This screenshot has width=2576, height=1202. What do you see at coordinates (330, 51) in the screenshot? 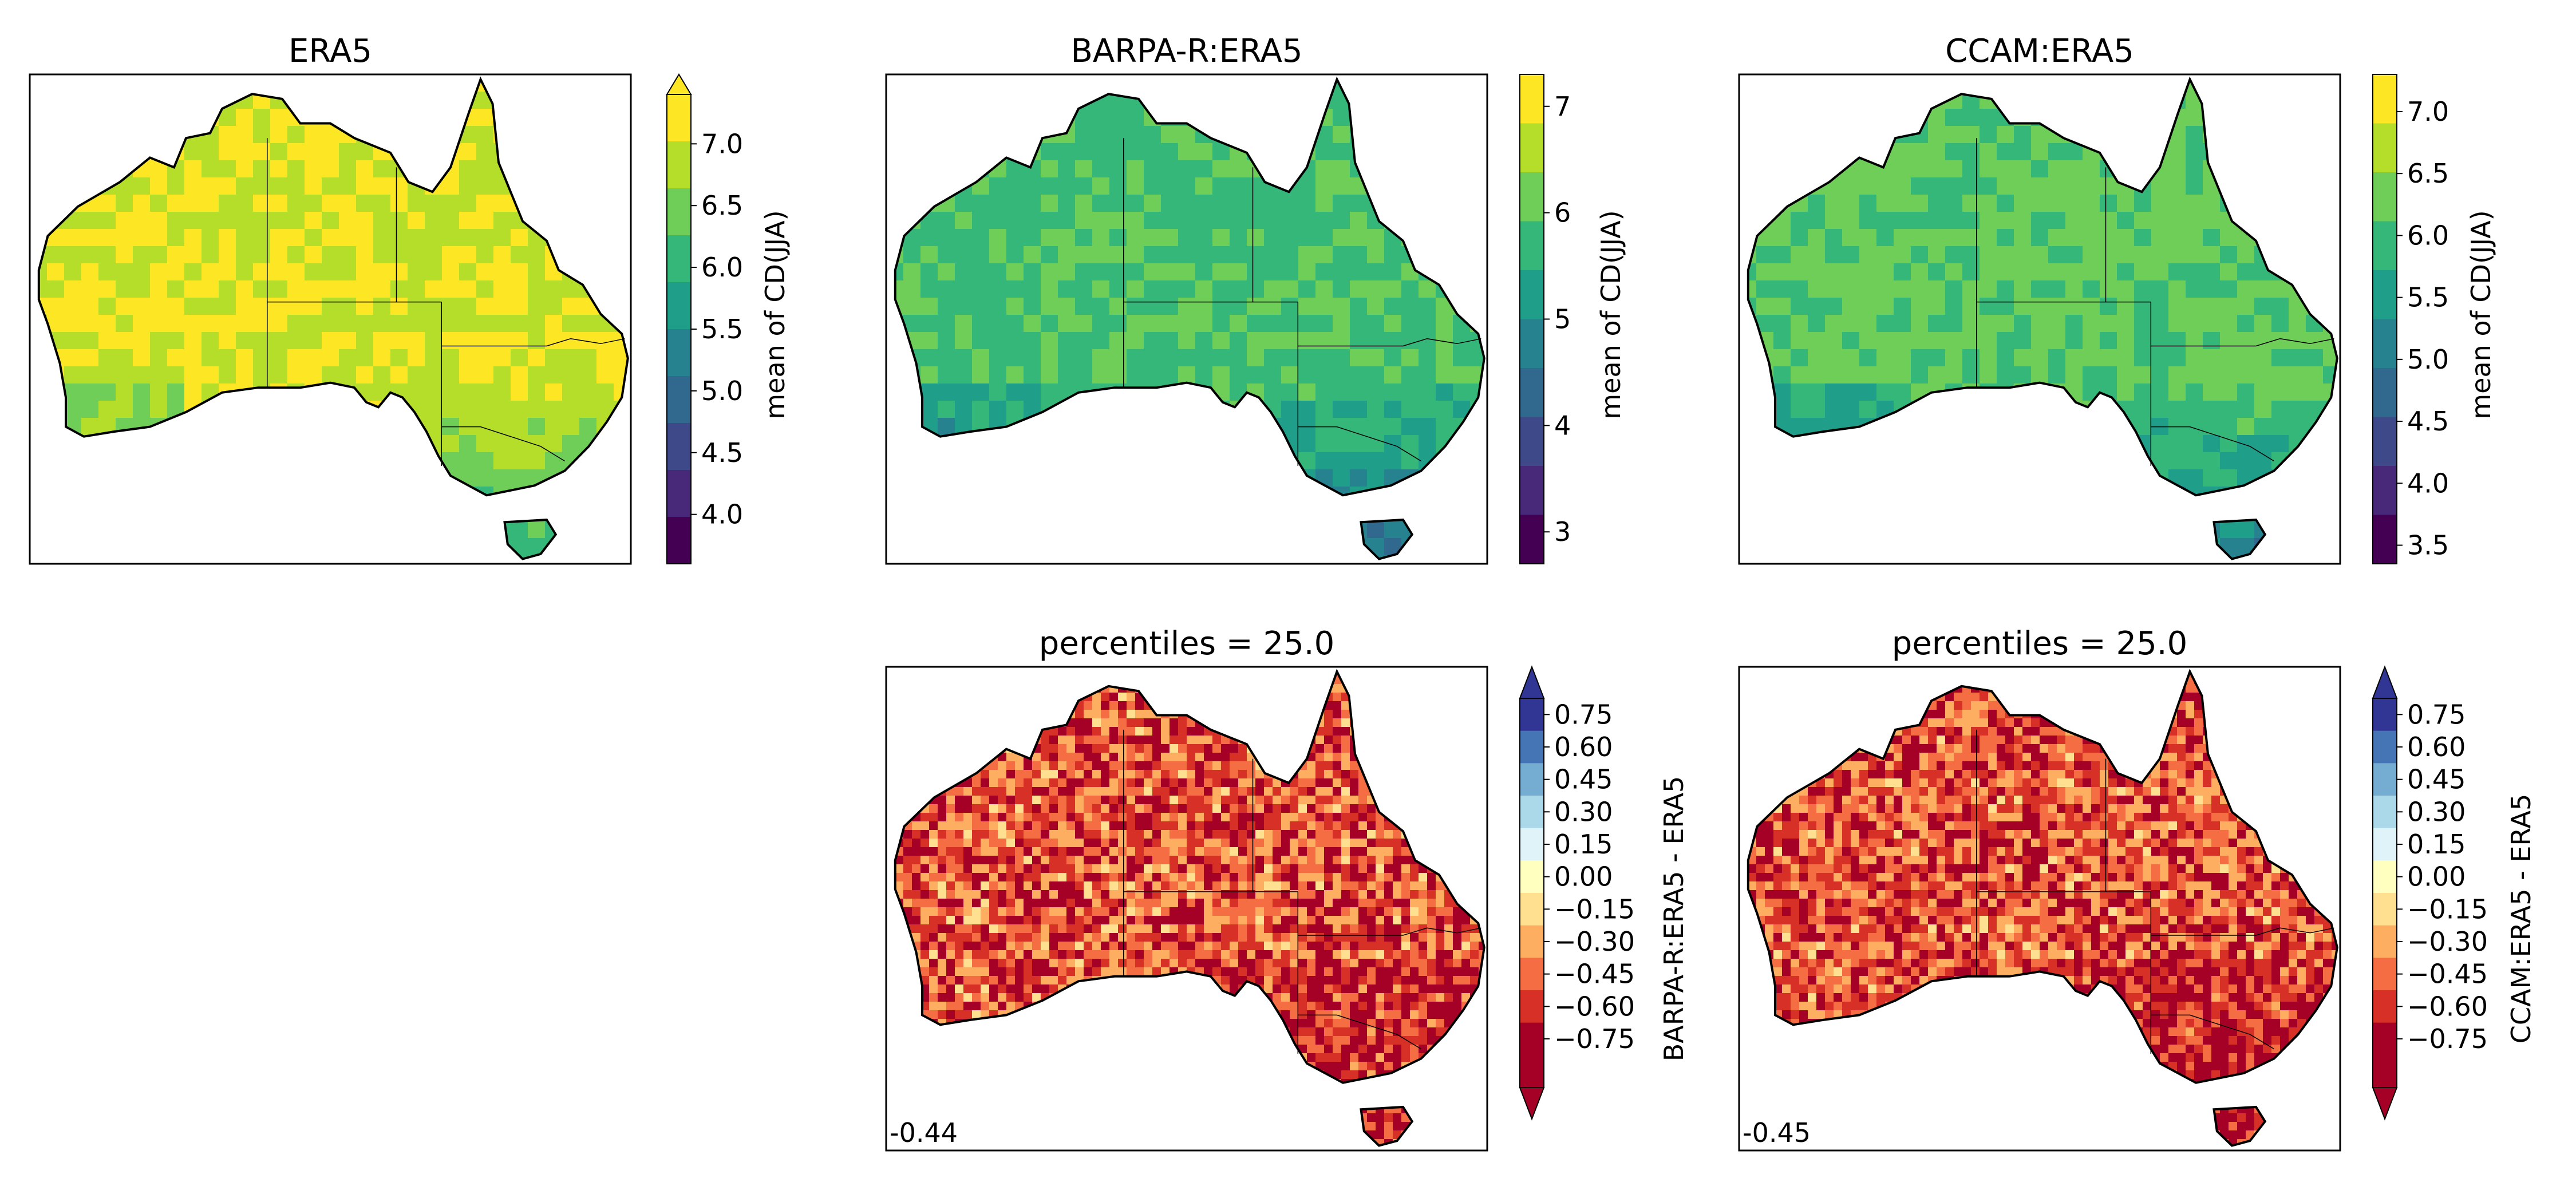
I see `panel-title: ERA5` at bounding box center [330, 51].